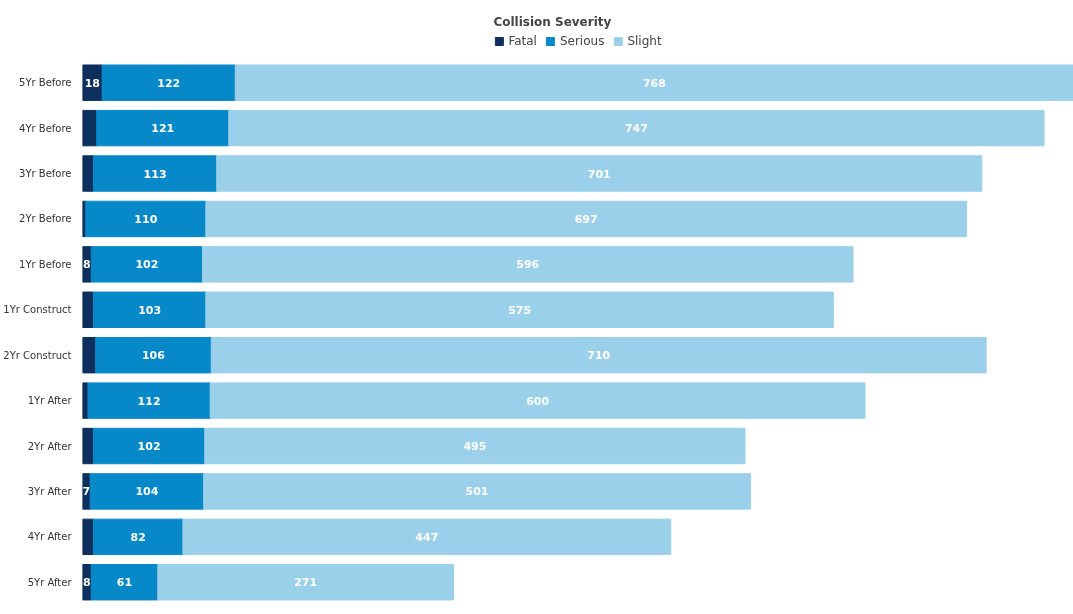 Image resolution: width=1073 pixels, height=614 pixels. I want to click on data-label: 747, so click(636, 129).